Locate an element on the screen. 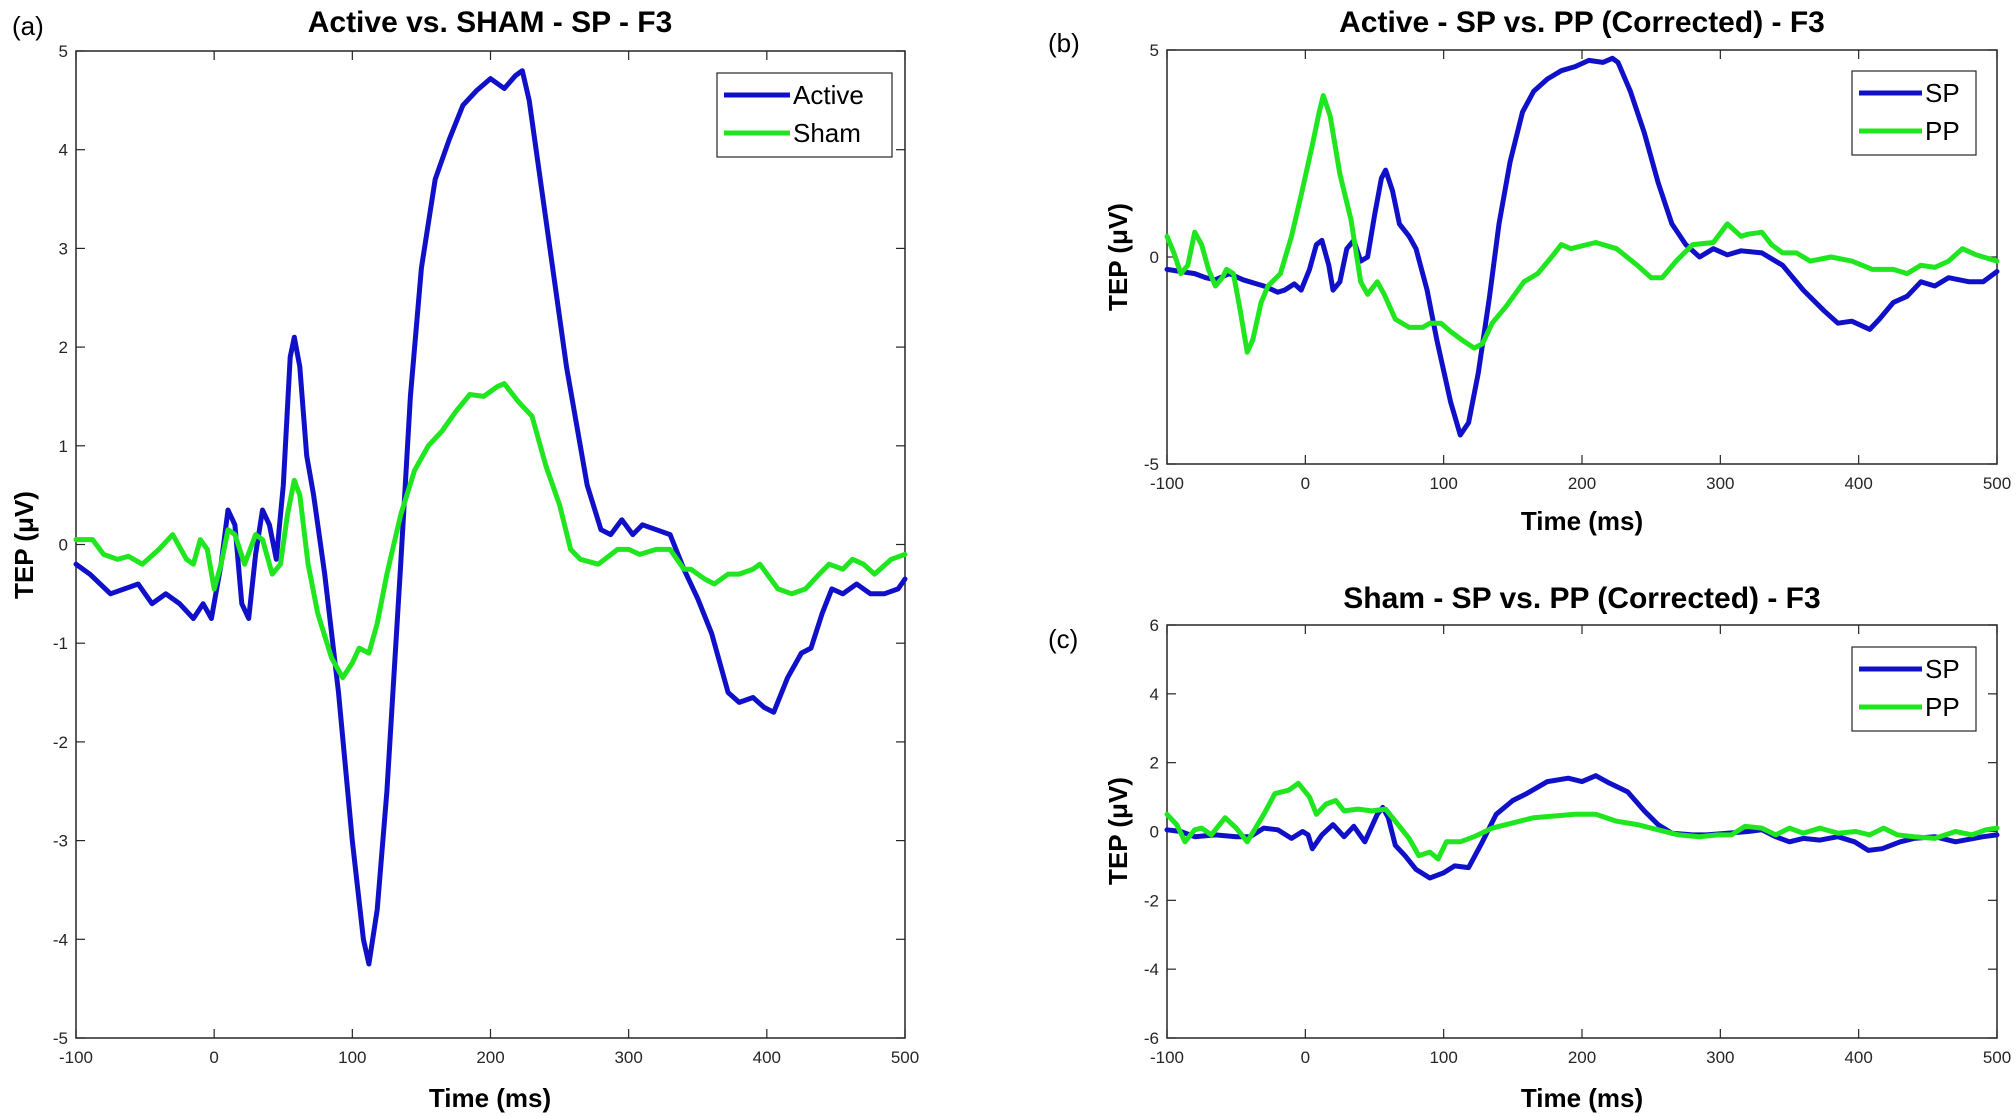  legend-label: Active is located at coordinates (828, 95).